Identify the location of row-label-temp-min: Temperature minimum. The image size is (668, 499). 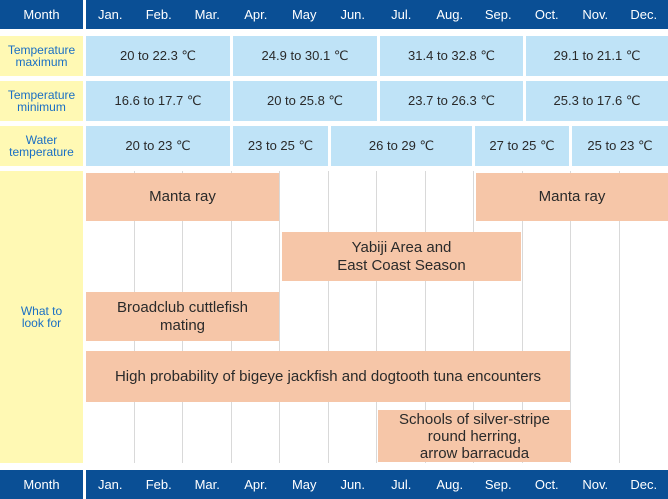
(41, 101).